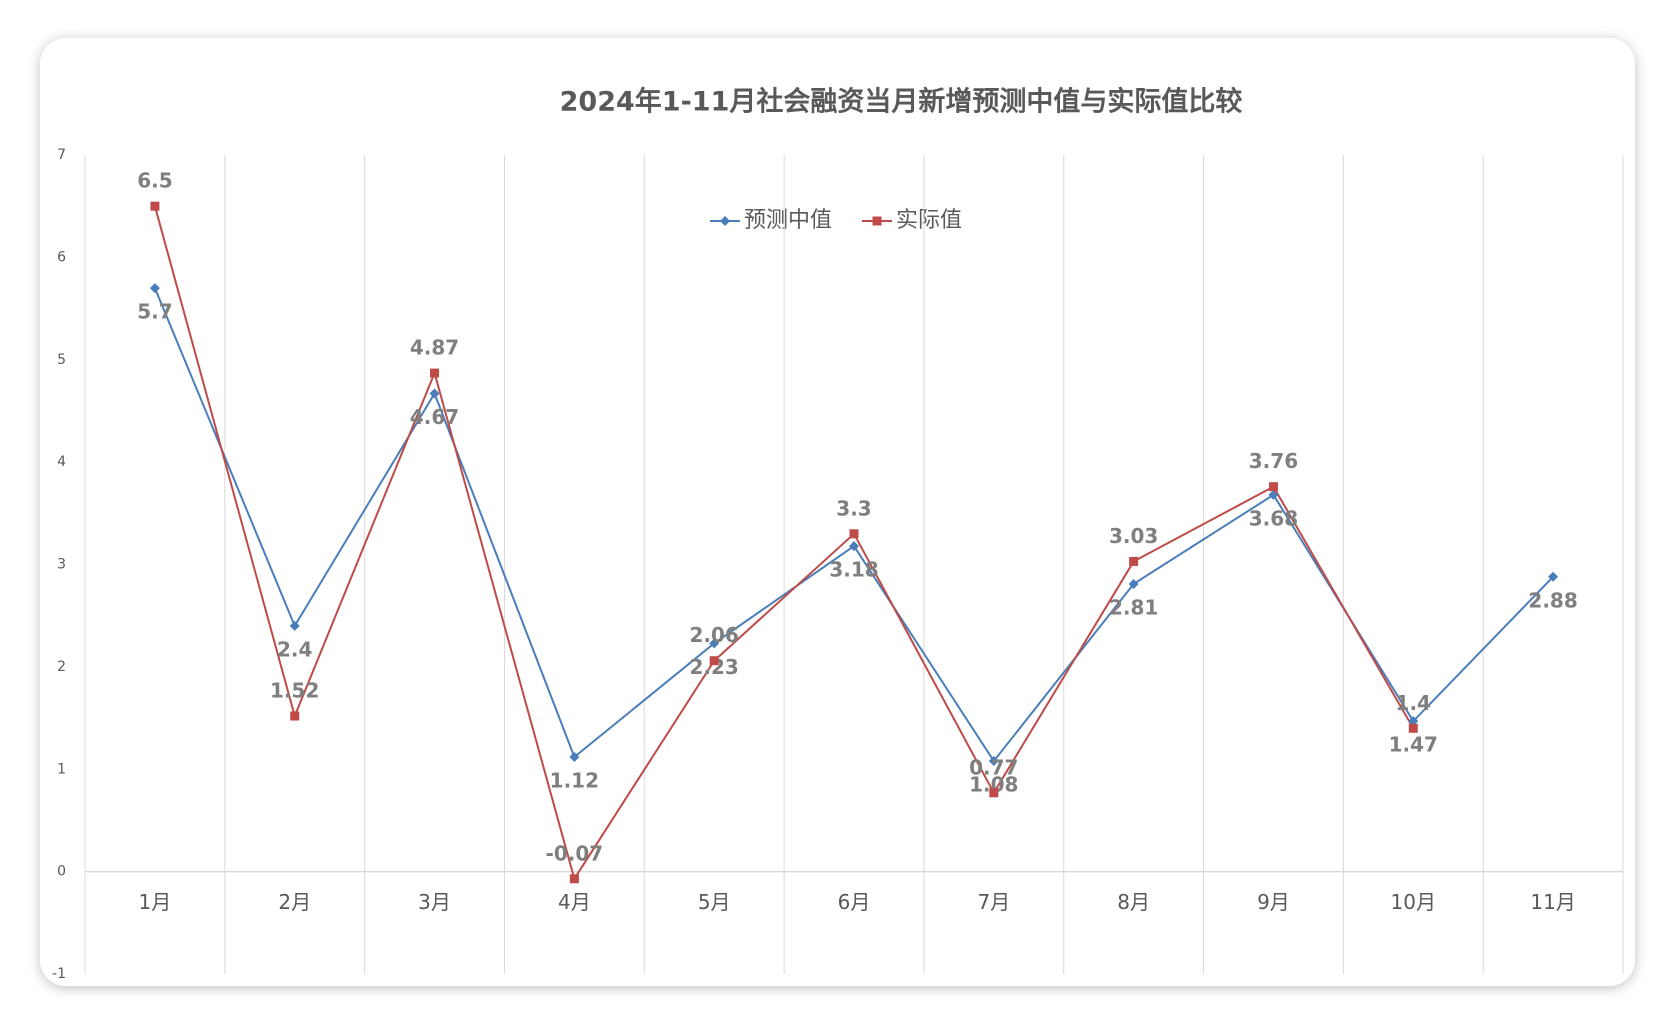  Describe the element at coordinates (434, 417) in the screenshot. I see `data-label: 4.67` at that location.